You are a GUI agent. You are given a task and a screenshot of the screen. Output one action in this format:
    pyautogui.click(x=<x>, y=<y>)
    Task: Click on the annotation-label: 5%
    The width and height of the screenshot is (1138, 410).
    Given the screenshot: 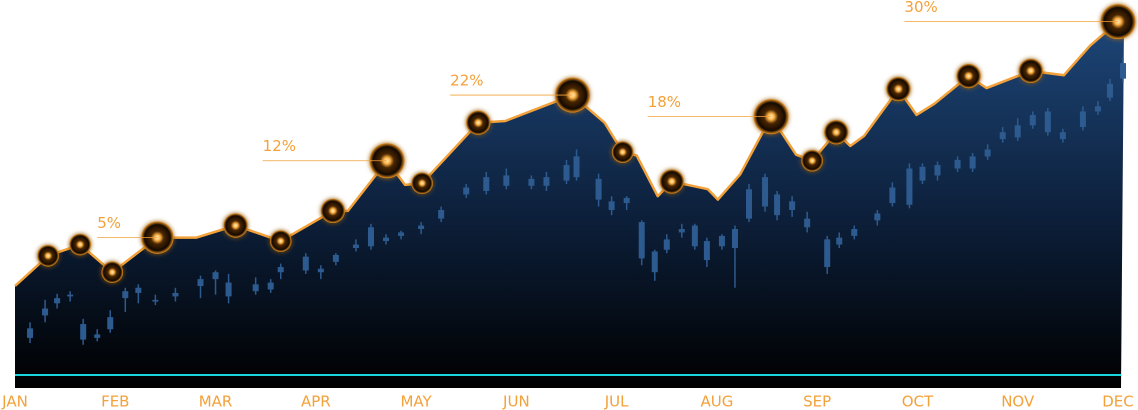 What is the action you would take?
    pyautogui.click(x=109, y=223)
    